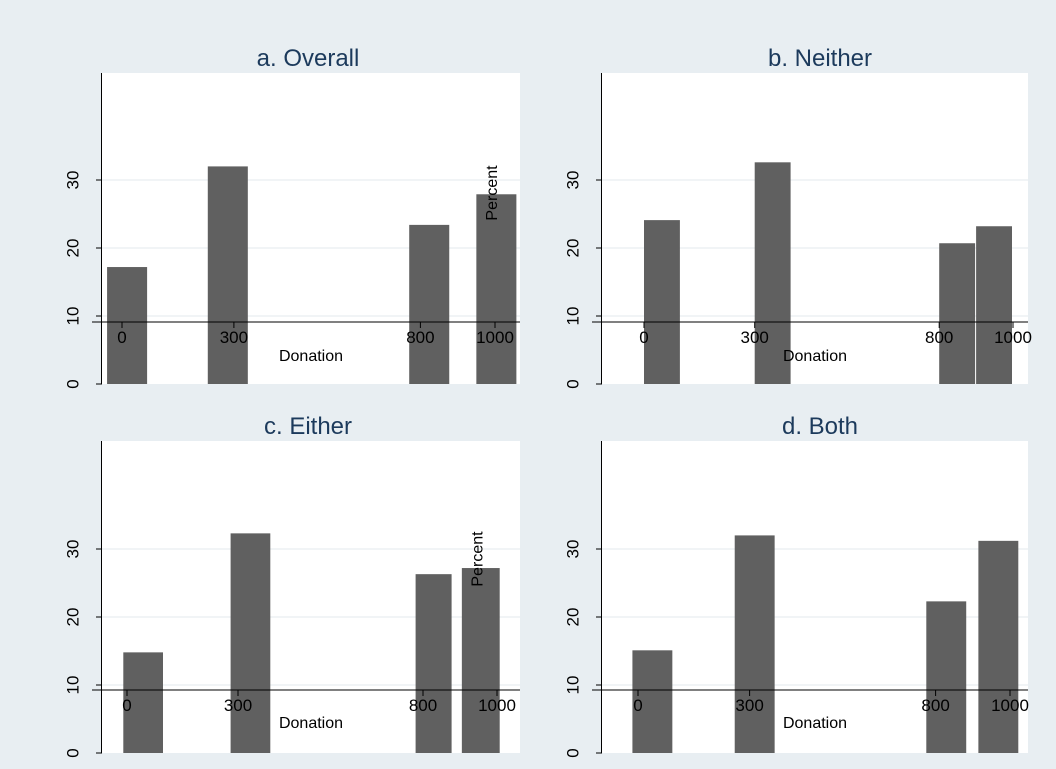 This screenshot has height=769, width=1056. What do you see at coordinates (820, 58) in the screenshot?
I see `chart-title: b. Neither` at bounding box center [820, 58].